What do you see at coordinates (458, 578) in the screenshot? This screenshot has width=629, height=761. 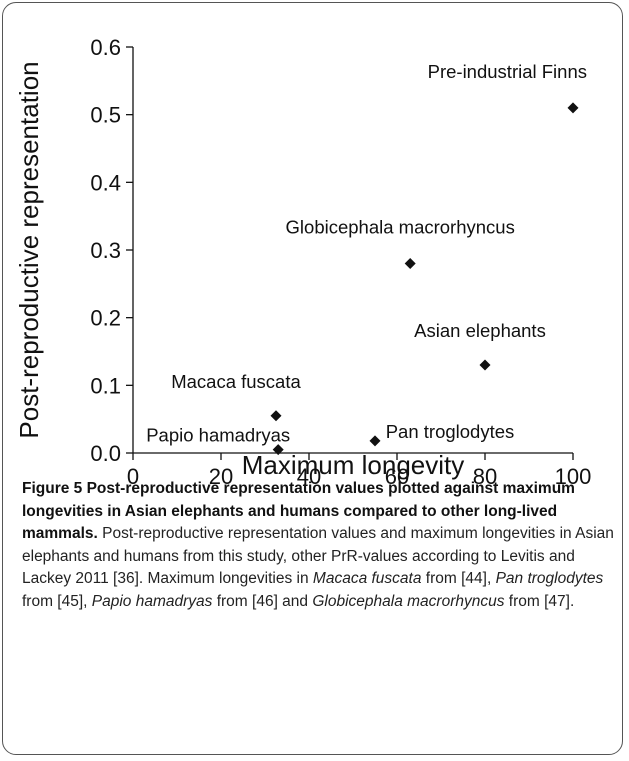 I see `caption-text: from [44],` at bounding box center [458, 578].